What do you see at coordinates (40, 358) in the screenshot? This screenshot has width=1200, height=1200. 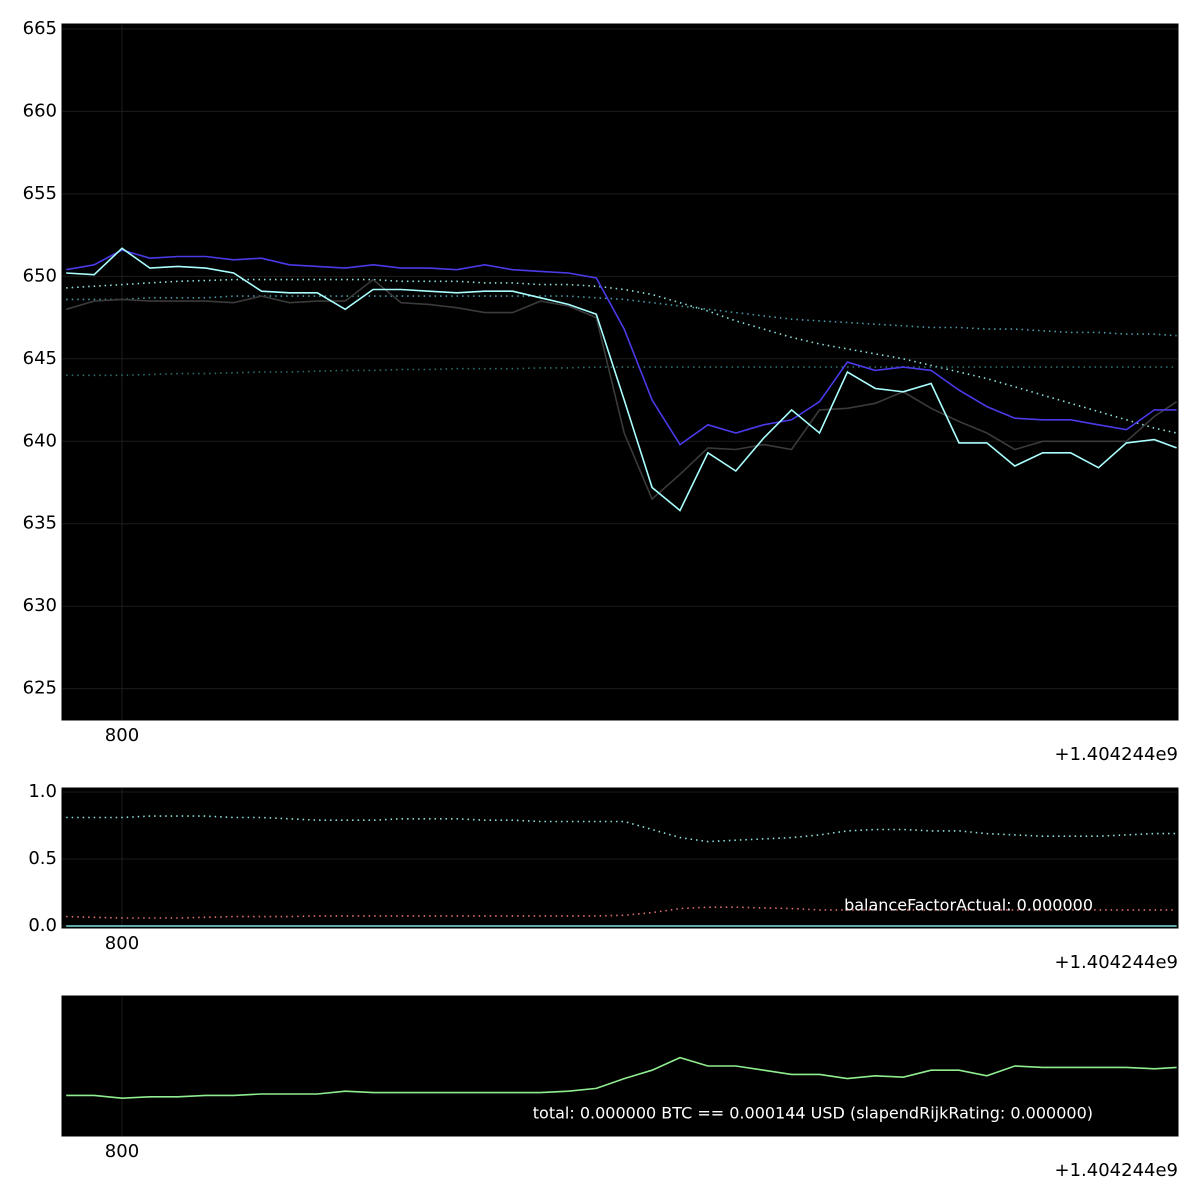 I see `y-tick-label: 645` at bounding box center [40, 358].